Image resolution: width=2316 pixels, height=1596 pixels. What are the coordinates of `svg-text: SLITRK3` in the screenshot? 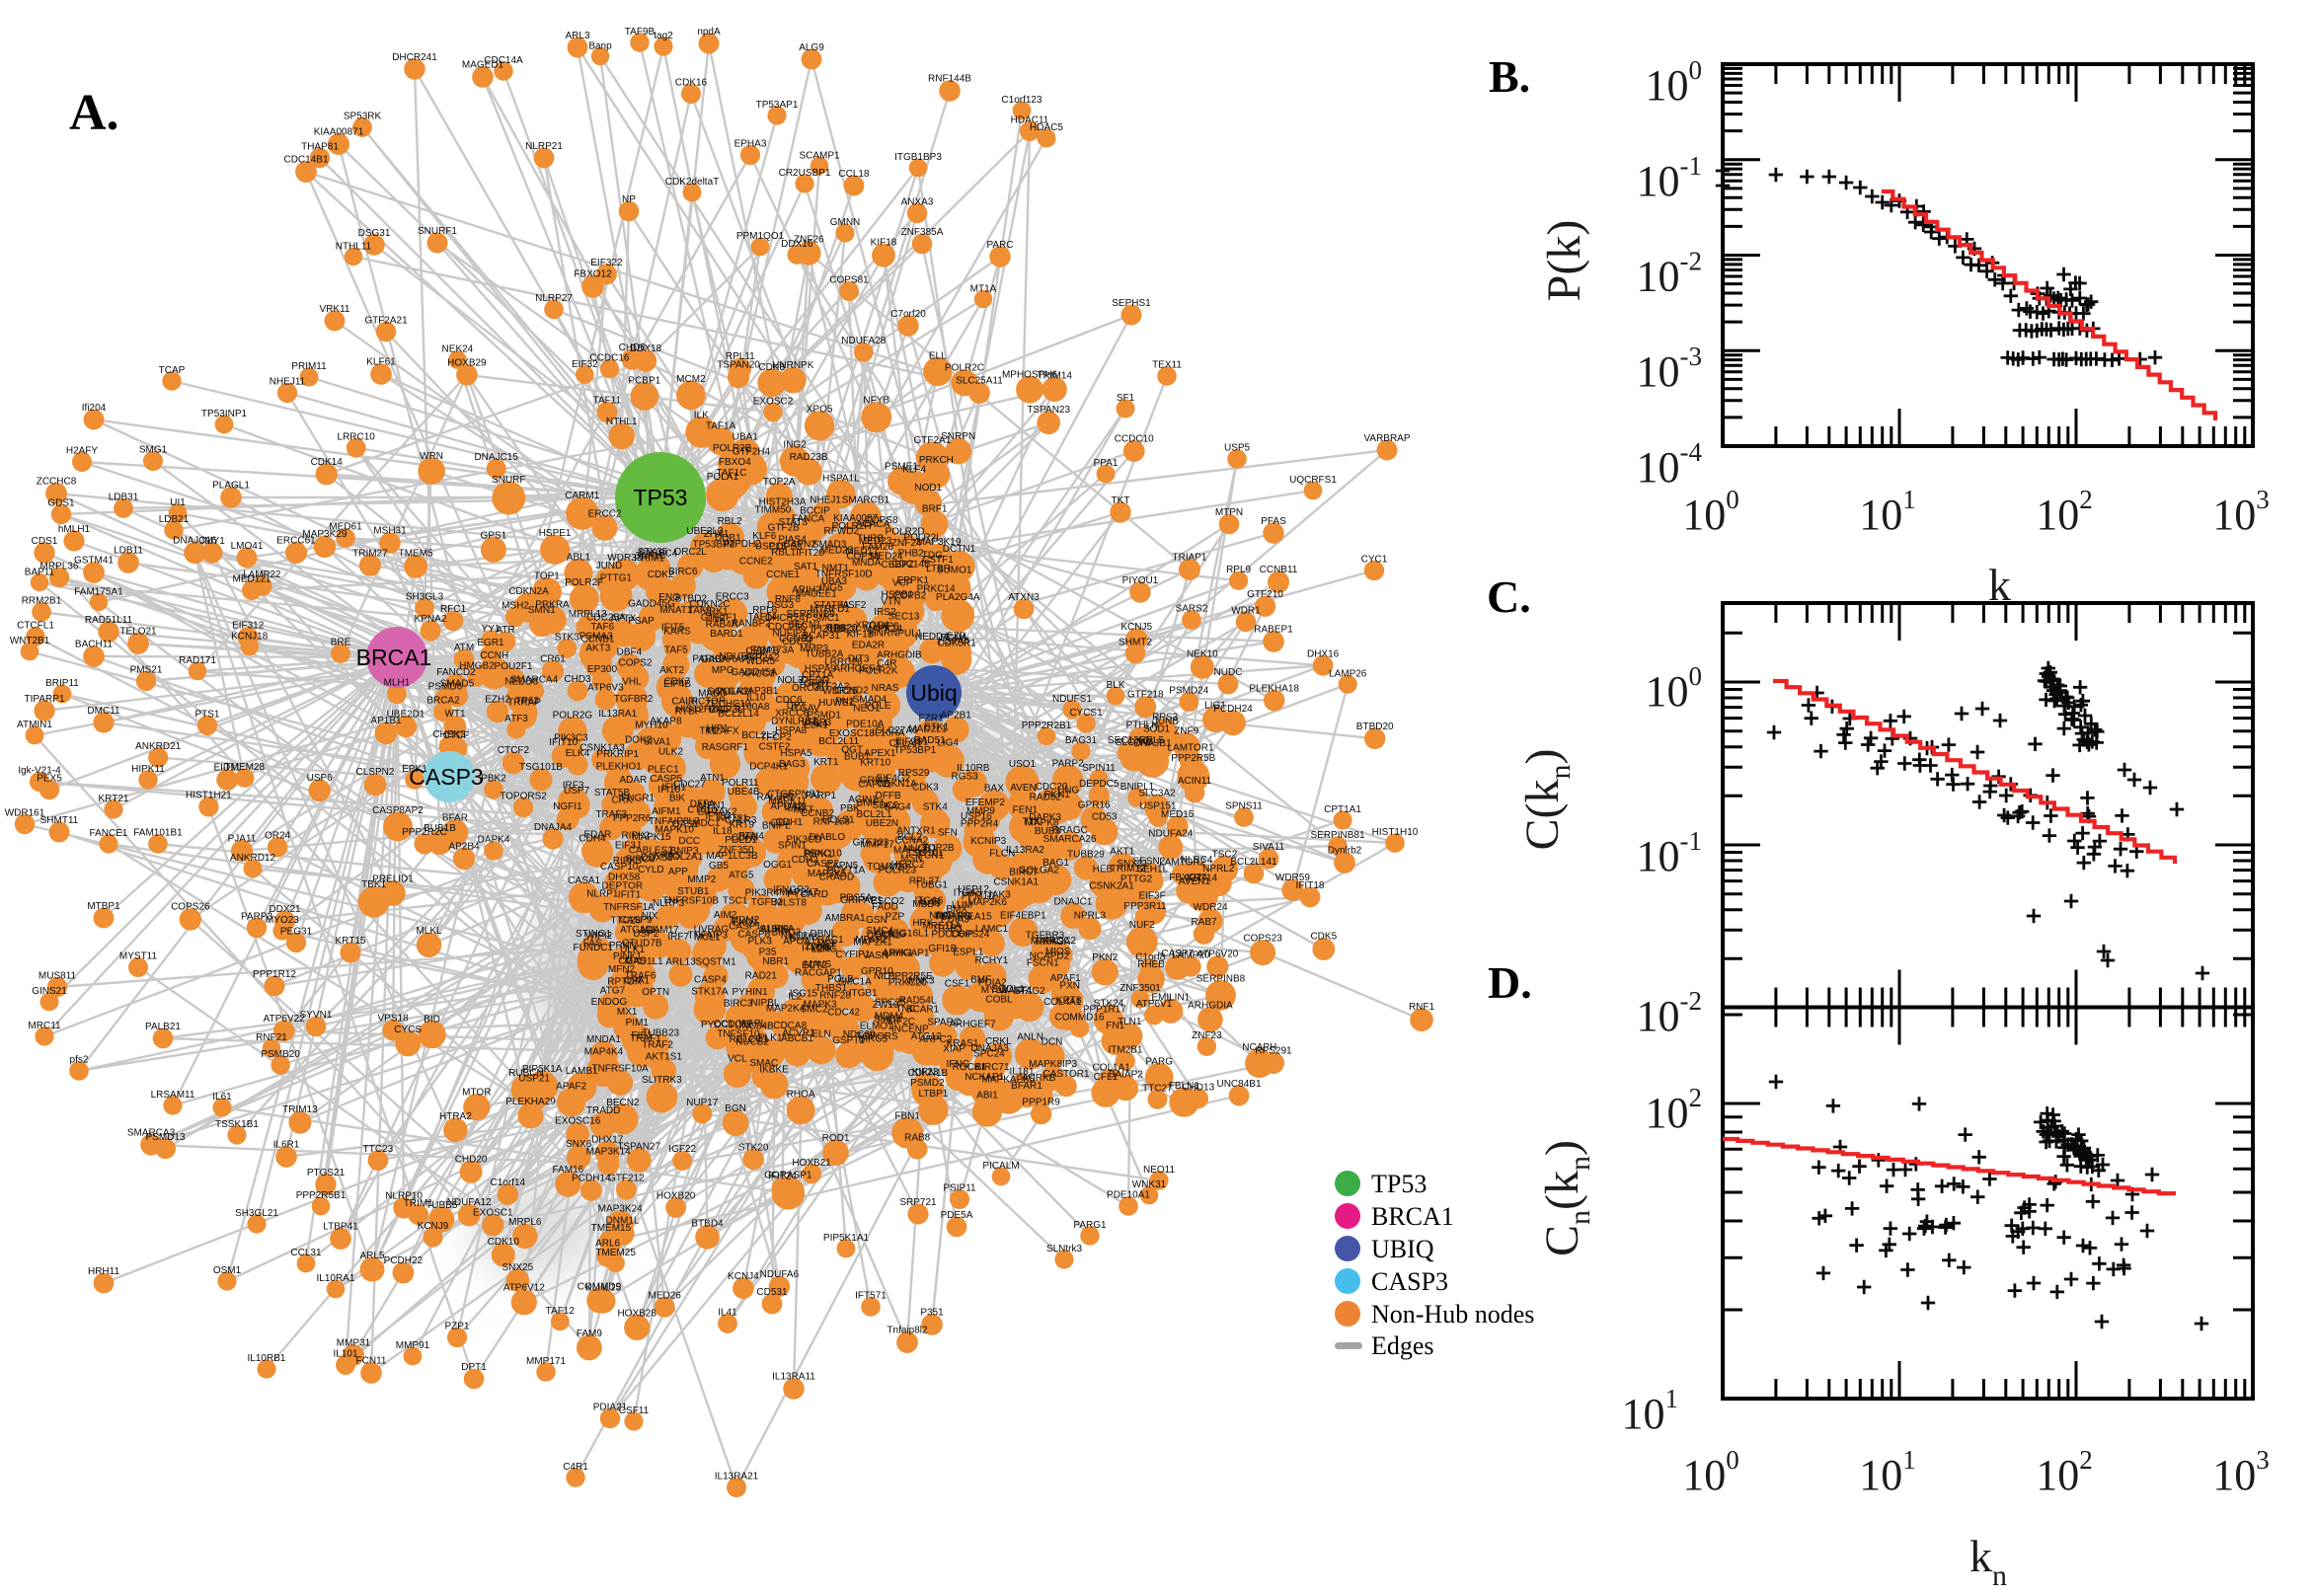 It's located at (662, 1080).